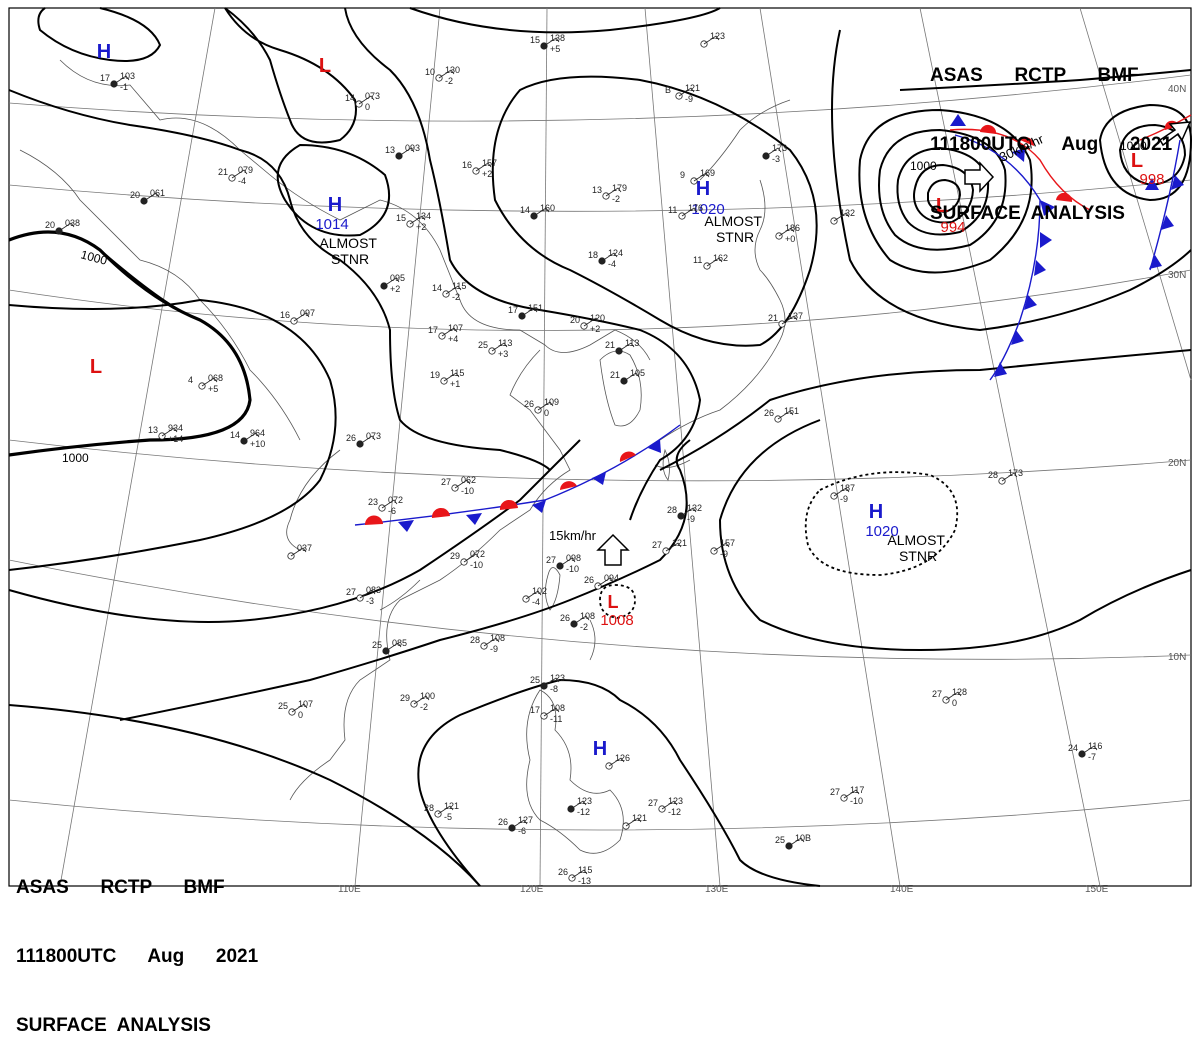  Describe the element at coordinates (477, 554) in the screenshot. I see `station-pressure: 072` at that location.